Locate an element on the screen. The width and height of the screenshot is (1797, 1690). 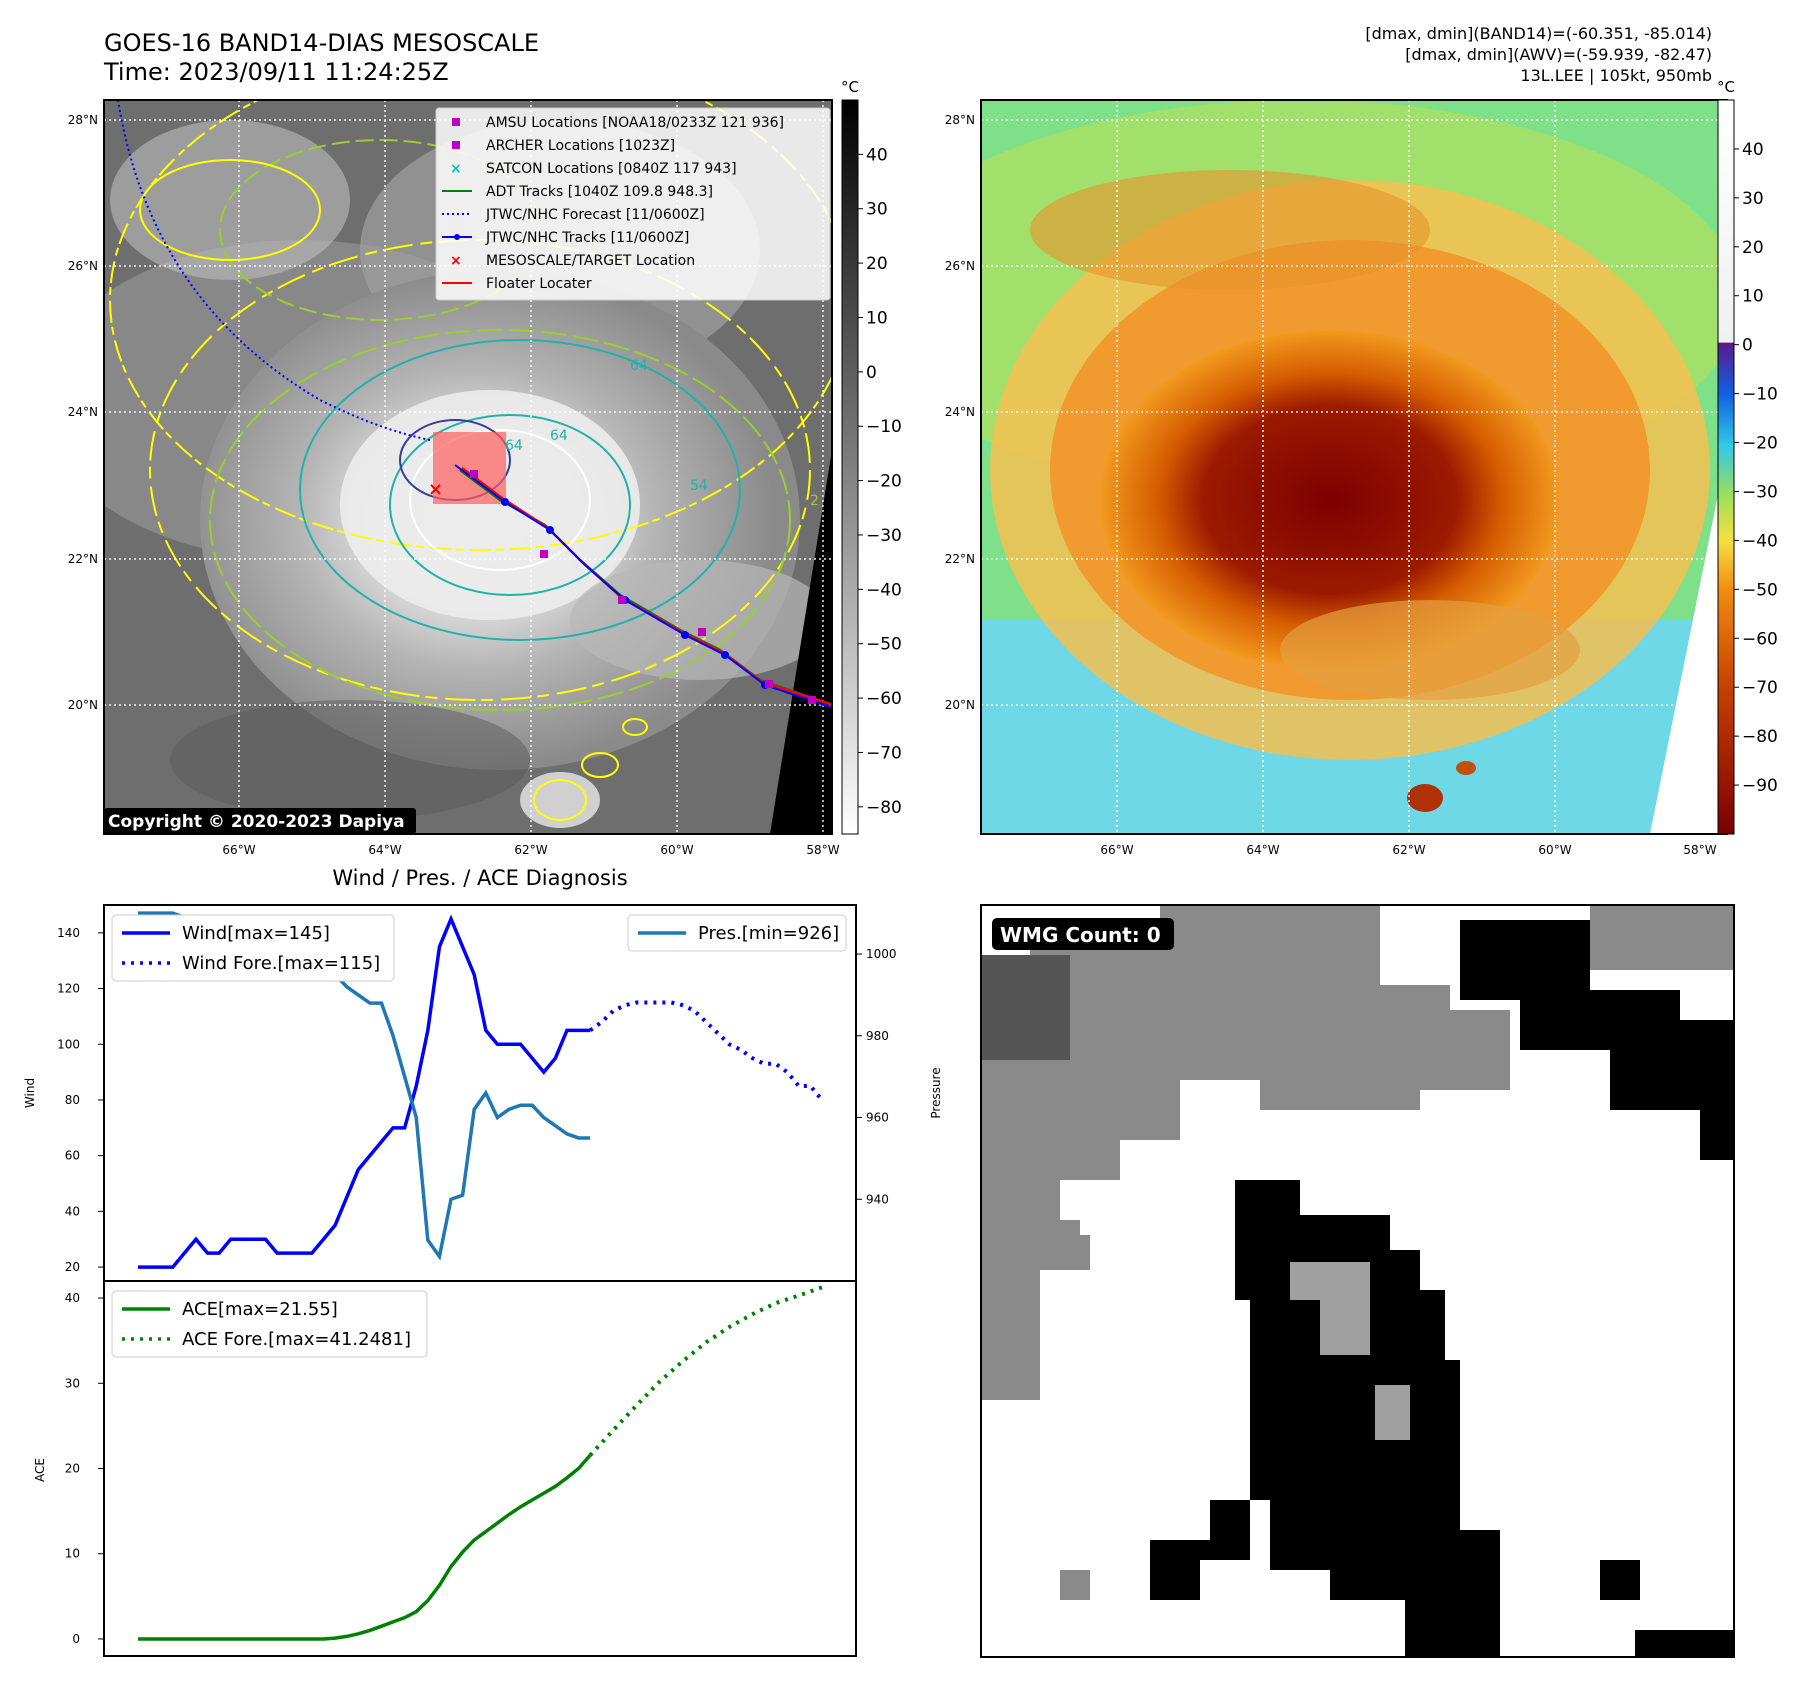
legend-item: ADT Tracks [1040Z 109.8 948.3] is located at coordinates (577, 192).